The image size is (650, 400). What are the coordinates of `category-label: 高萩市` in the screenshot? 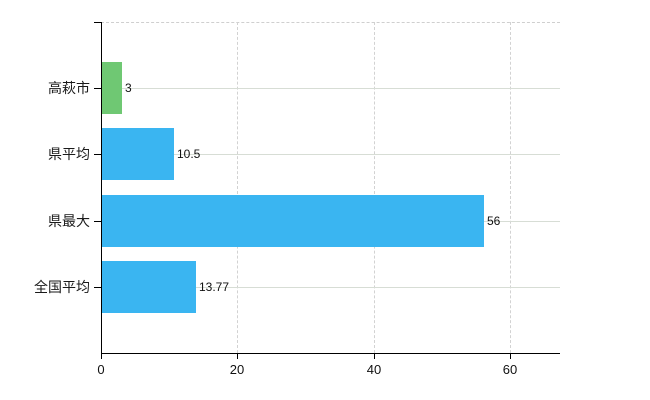 It's located at (69, 88).